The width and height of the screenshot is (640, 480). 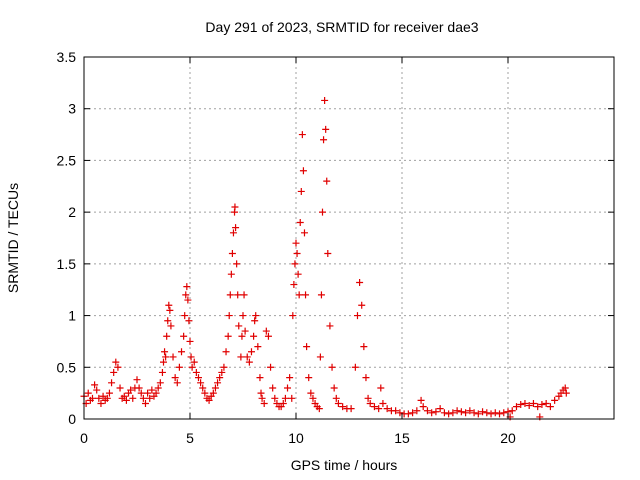 I want to click on y-tick-label: 1, so click(x=72, y=316).